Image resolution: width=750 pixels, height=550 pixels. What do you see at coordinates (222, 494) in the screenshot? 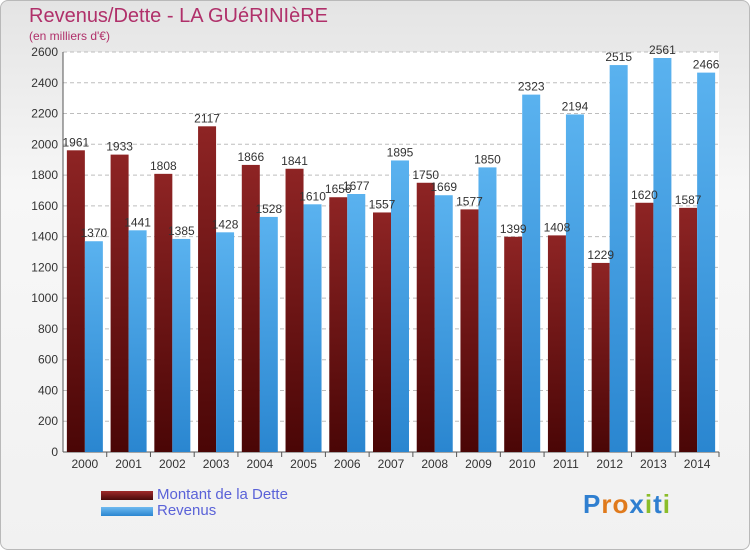
I see `legend-label-debt: Montant de la Dette` at bounding box center [222, 494].